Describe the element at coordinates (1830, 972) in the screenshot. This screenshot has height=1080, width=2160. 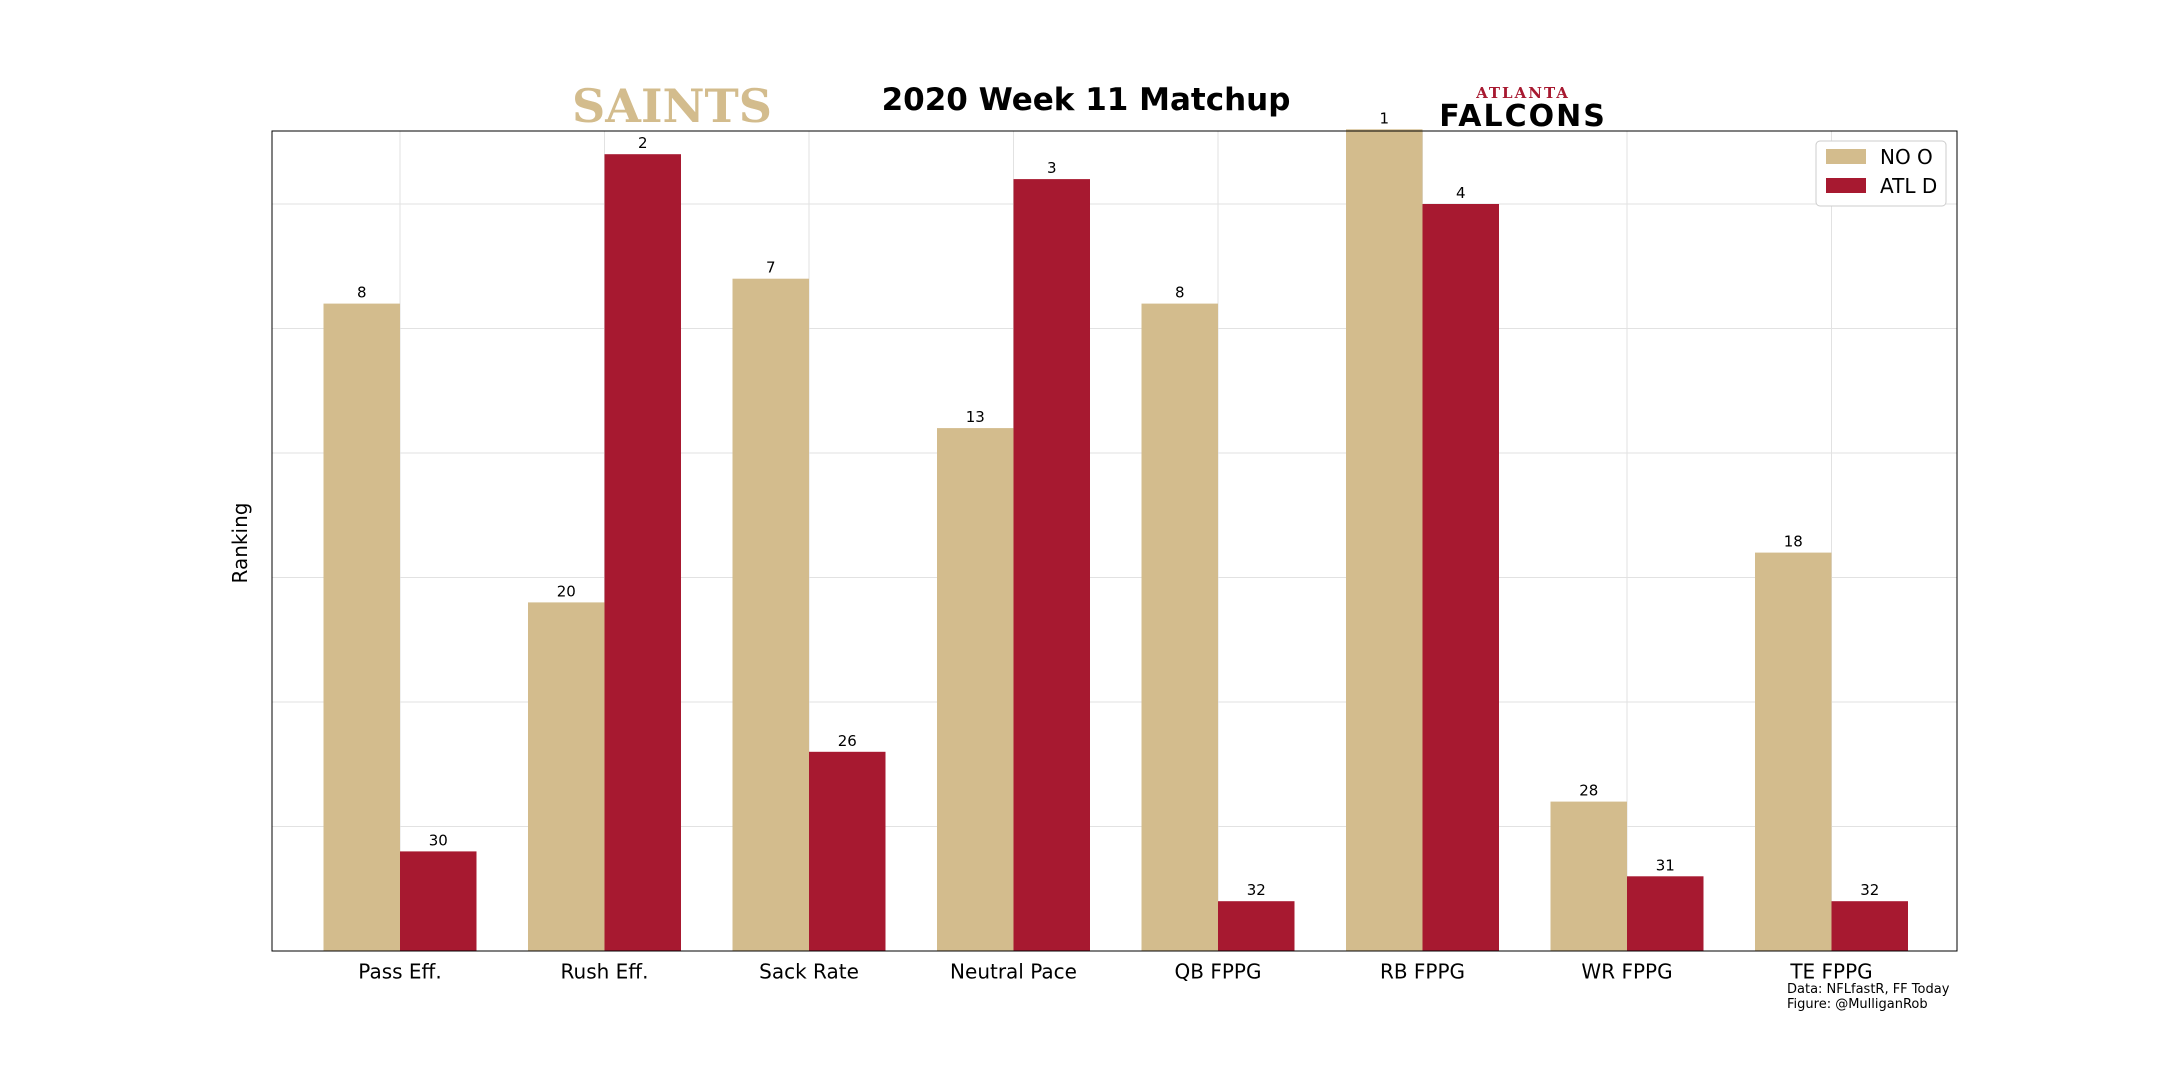
I see `x-tick-label: TE FPPG` at that location.